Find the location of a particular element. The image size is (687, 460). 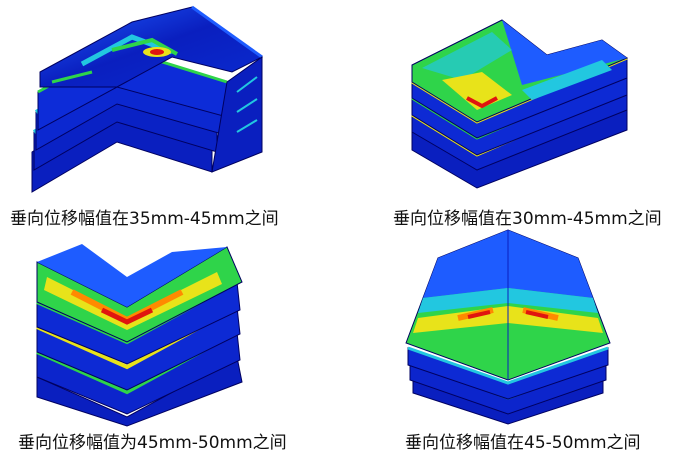

caption-panel-3: 垂向位移幅值为45mm-50mm之间 is located at coordinates (152, 443).